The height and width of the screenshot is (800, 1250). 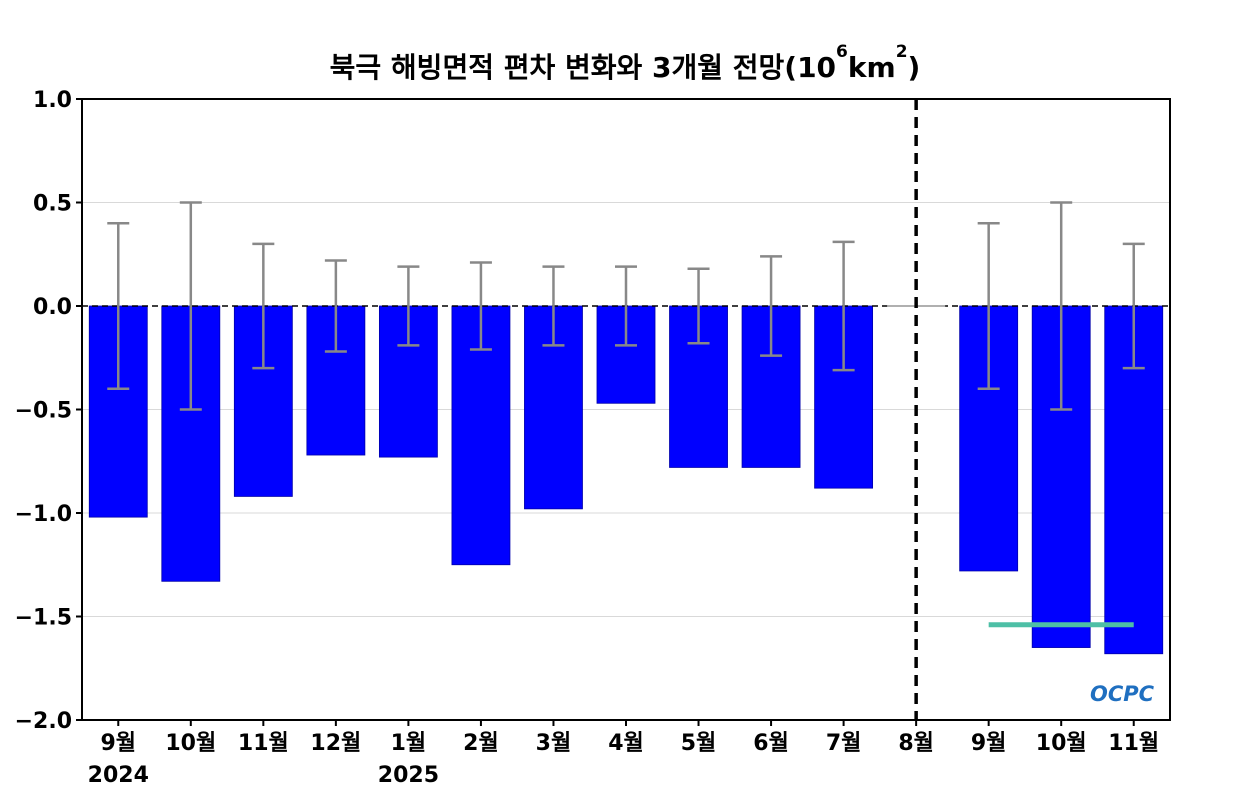 What do you see at coordinates (43, 618) in the screenshot?
I see `y-tick-label: −1.5` at bounding box center [43, 618].